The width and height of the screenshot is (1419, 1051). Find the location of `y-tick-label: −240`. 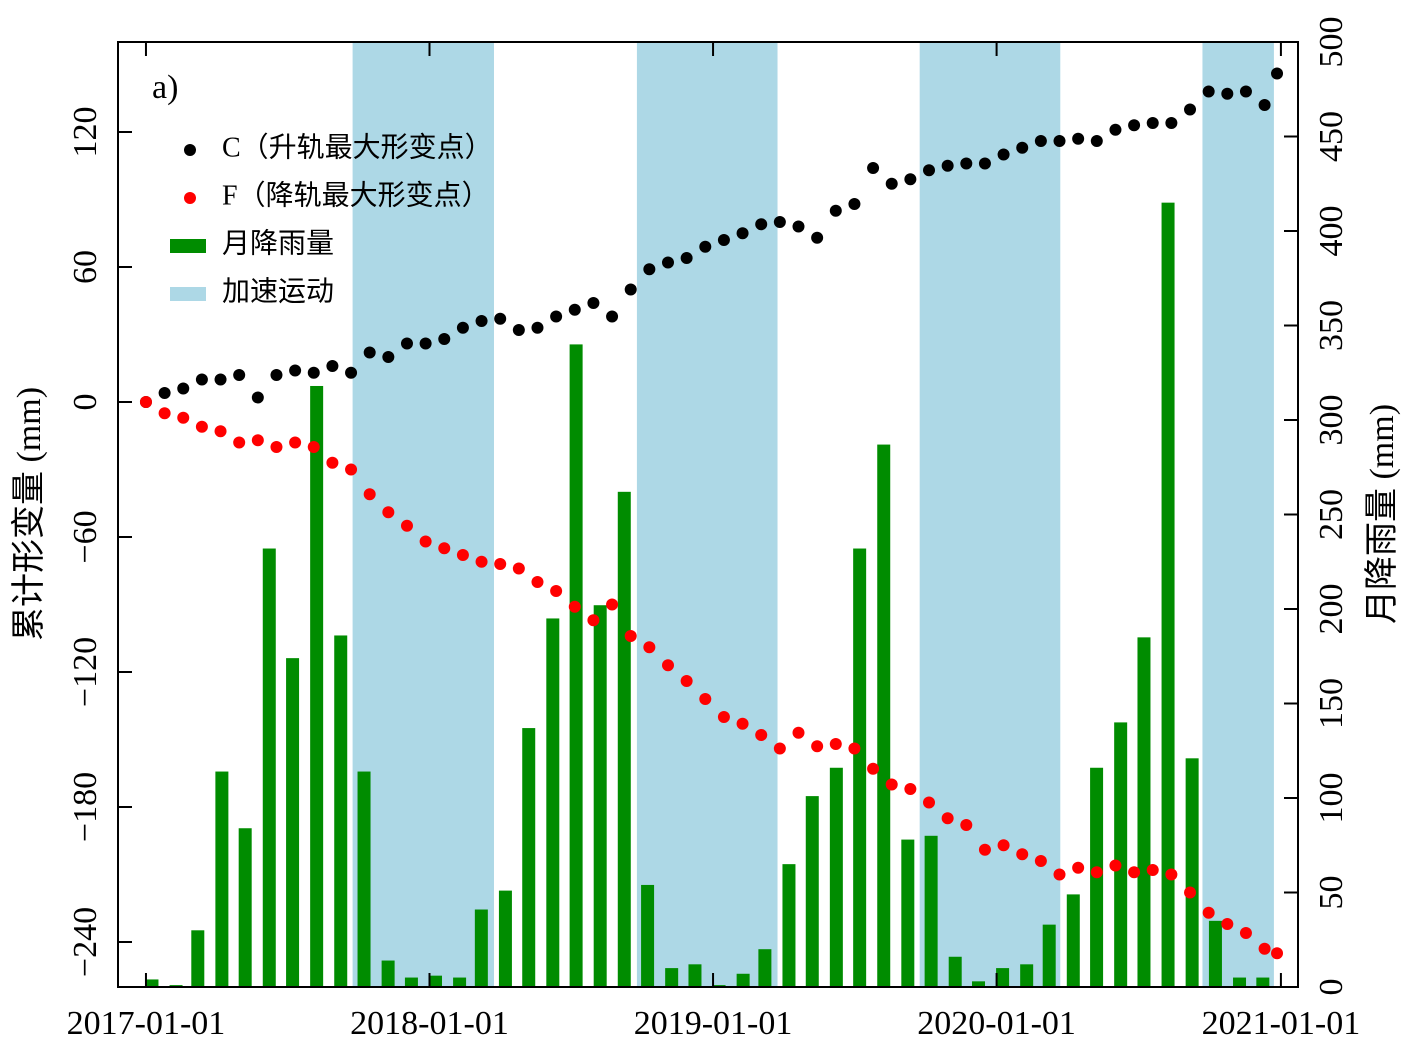

y-tick-label: −240 is located at coordinates (85, 942).